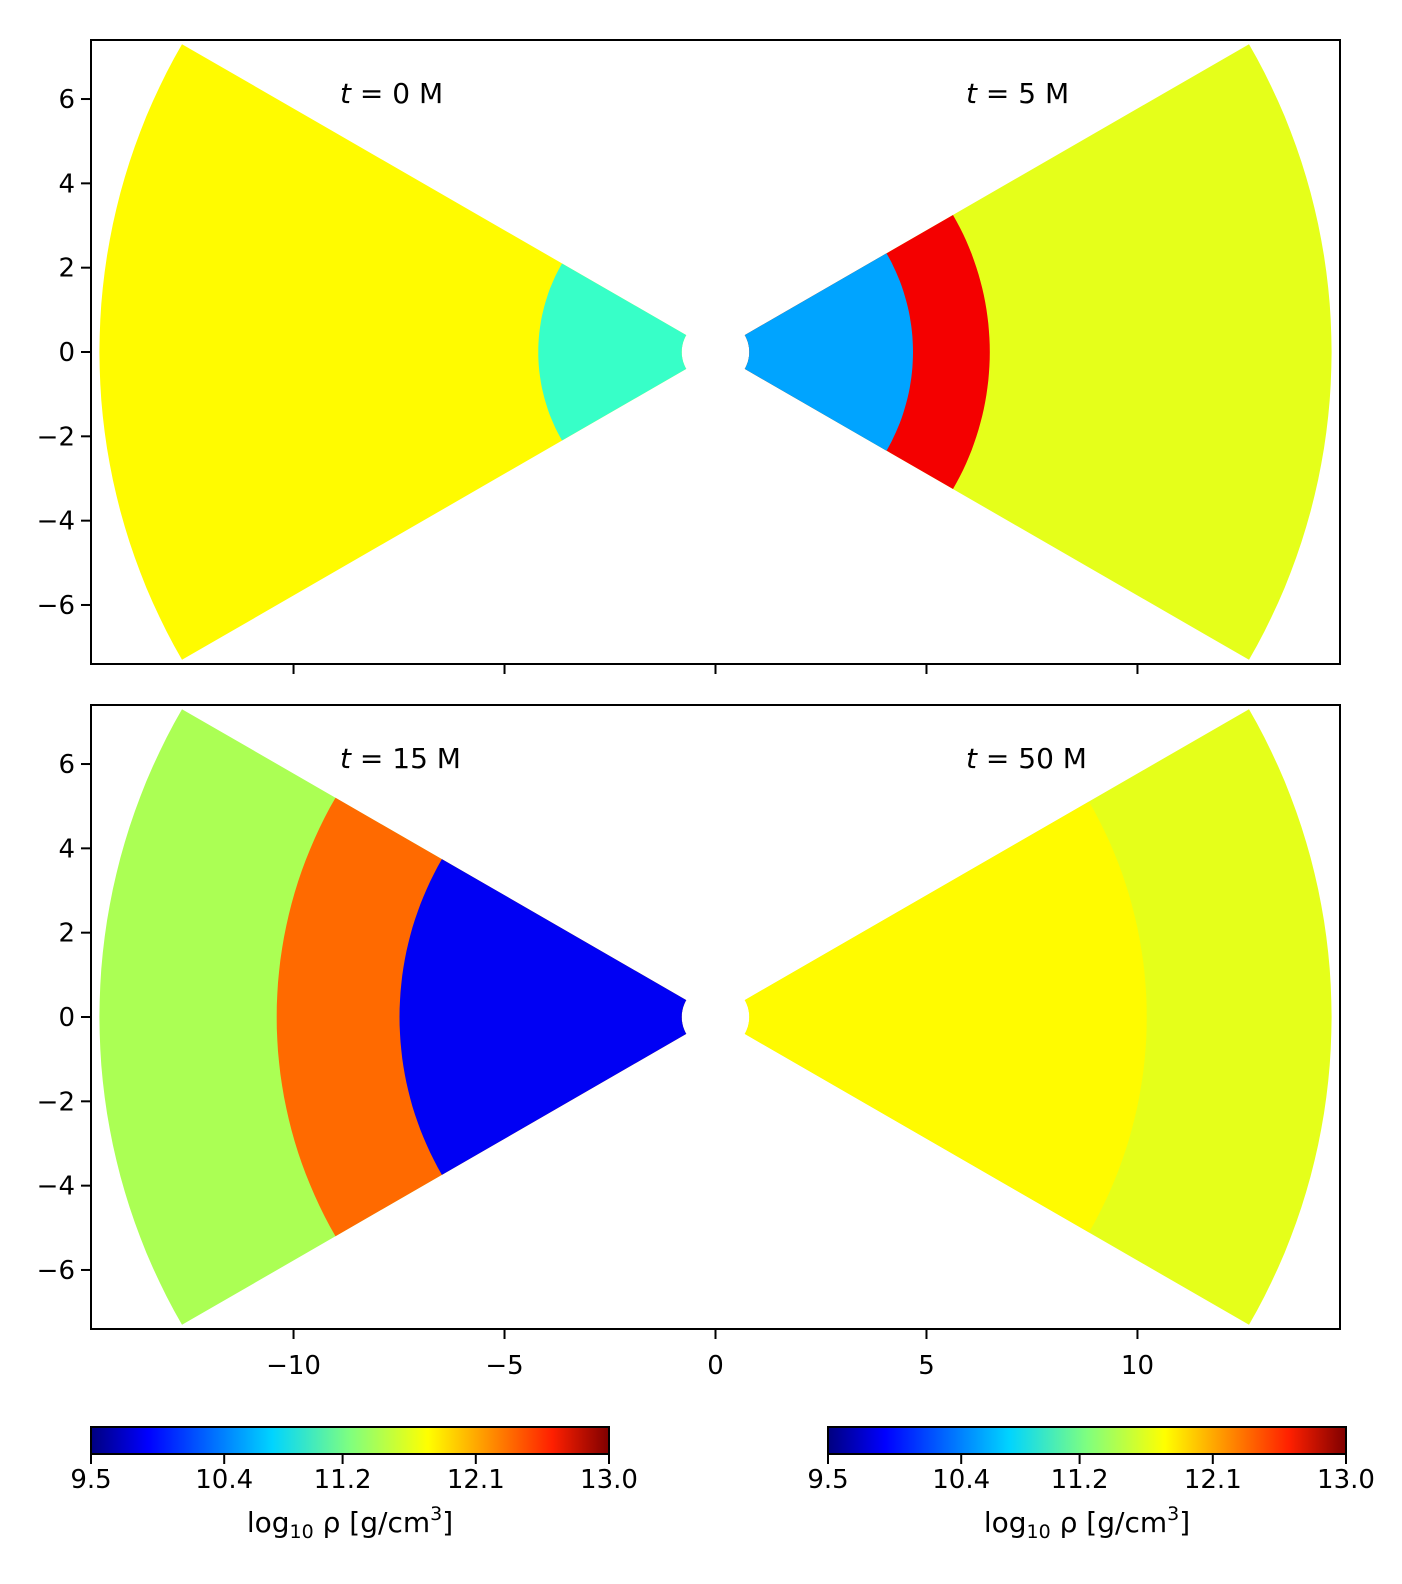 The image size is (1402, 1584). Describe the element at coordinates (543, 1017) in the screenshot. I see `panel1-left-inner-region` at that location.